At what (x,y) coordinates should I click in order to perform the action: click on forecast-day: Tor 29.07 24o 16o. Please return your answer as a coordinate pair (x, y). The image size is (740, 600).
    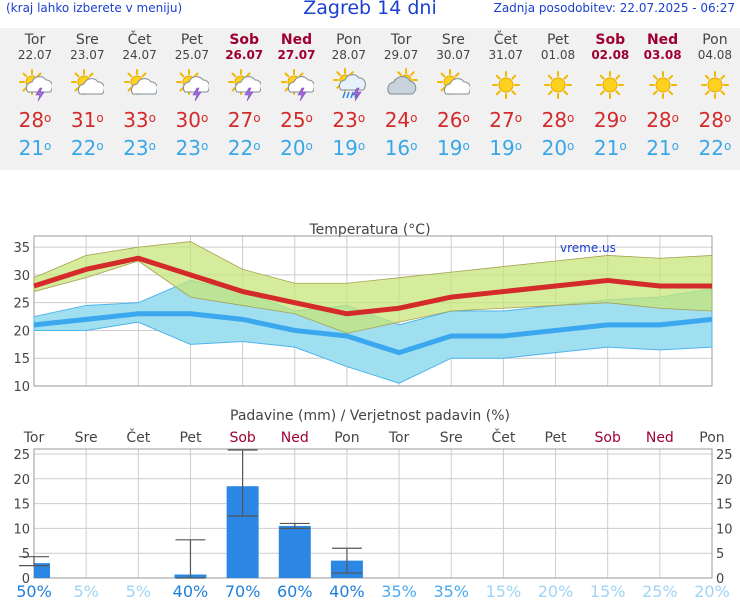
    Looking at the image, I should click on (401, 94).